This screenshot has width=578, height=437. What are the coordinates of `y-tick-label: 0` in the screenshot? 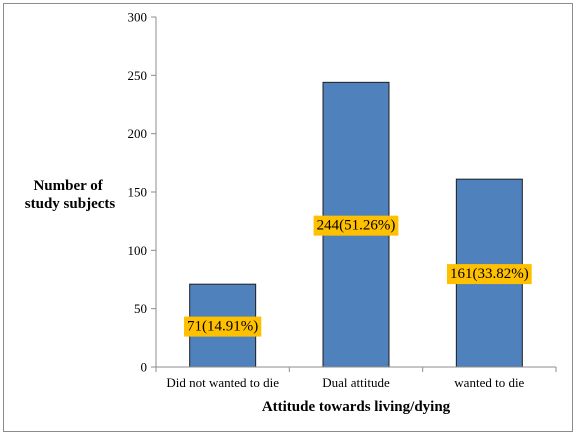 It's located at (144, 367).